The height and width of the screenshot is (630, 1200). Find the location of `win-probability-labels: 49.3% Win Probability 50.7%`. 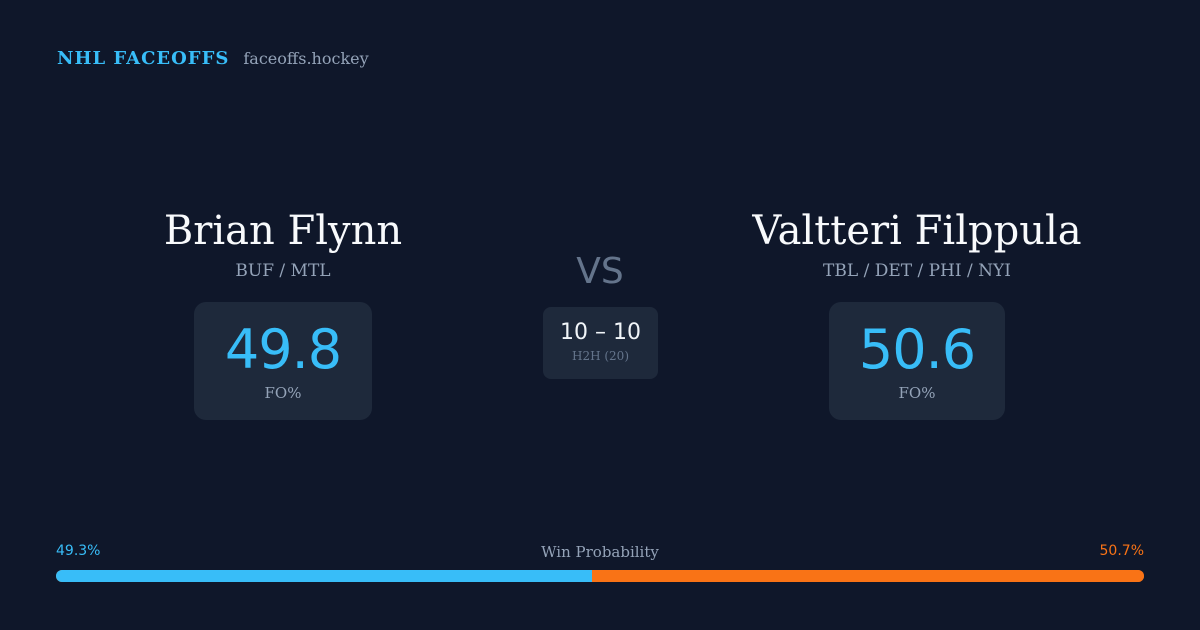

win-probability-labels: 49.3% Win Probability 50.7% is located at coordinates (600, 553).